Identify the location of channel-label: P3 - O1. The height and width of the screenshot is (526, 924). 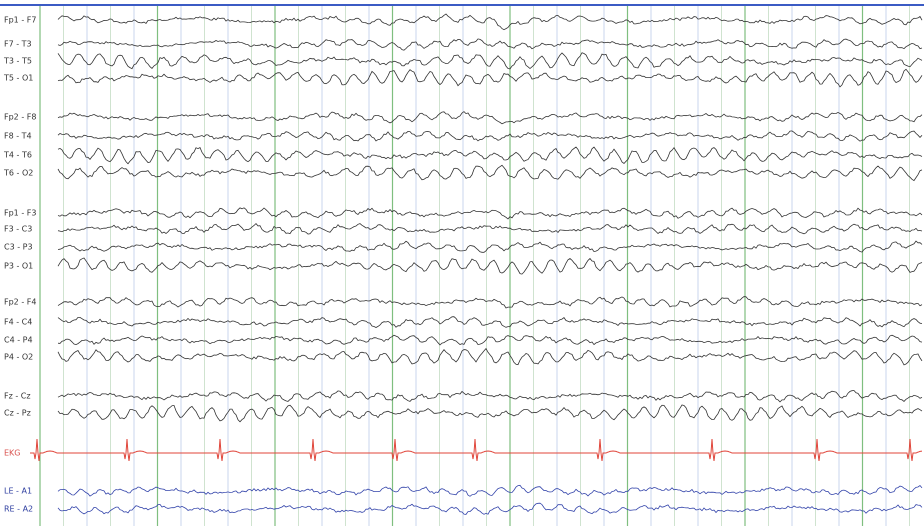
(18, 266).